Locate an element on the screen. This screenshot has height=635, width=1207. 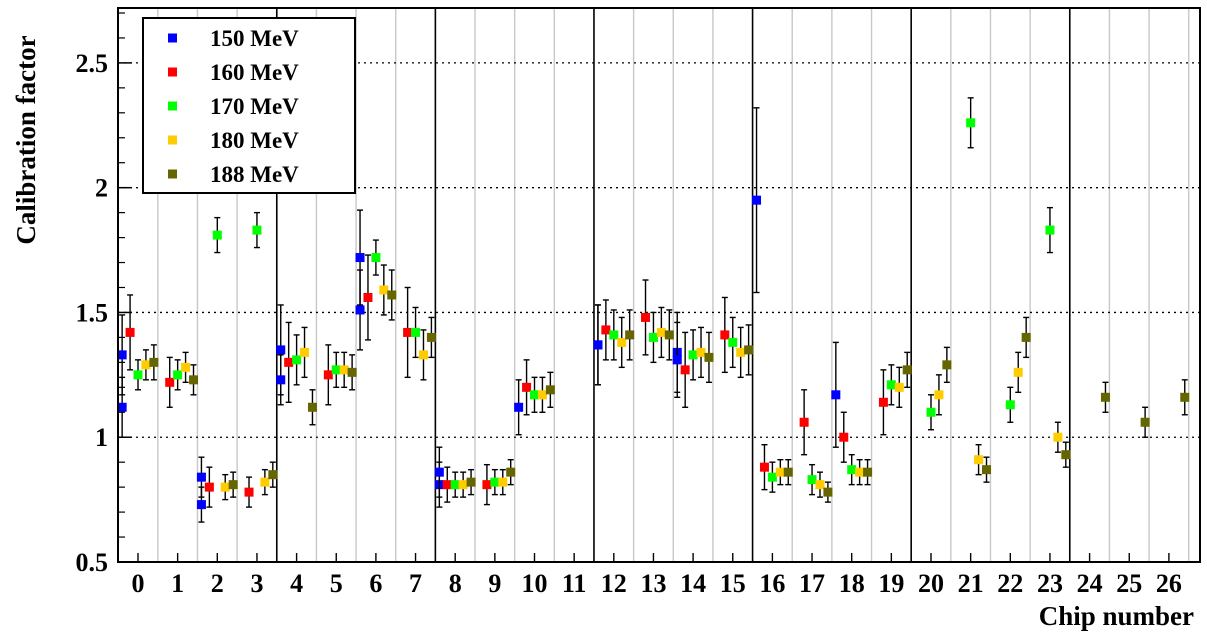
y-axis-title: Calibration factor is located at coordinates (26, 139).